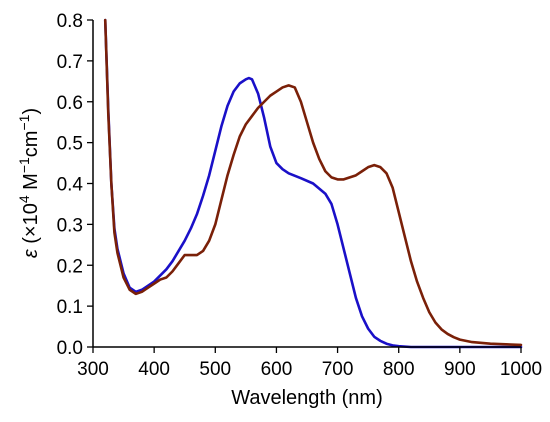 This screenshot has height=422, width=550. Describe the element at coordinates (70, 307) in the screenshot. I see `y-tick-label: 0.1` at that location.